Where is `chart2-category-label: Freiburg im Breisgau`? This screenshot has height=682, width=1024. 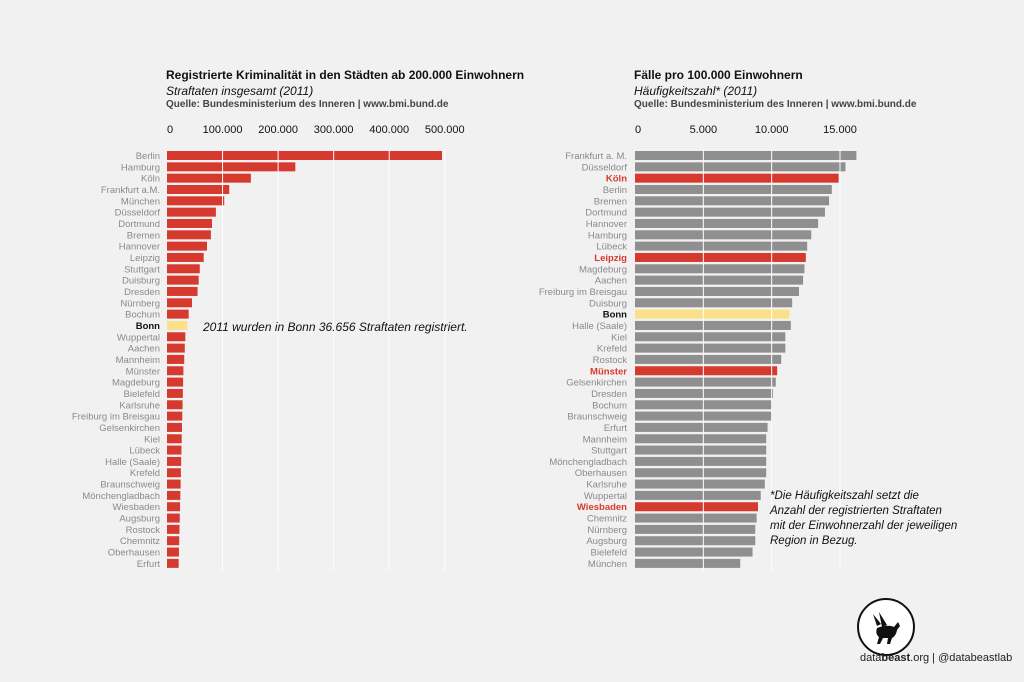
chart2-category-label: Freiburg im Breisgau is located at coordinates (583, 292).